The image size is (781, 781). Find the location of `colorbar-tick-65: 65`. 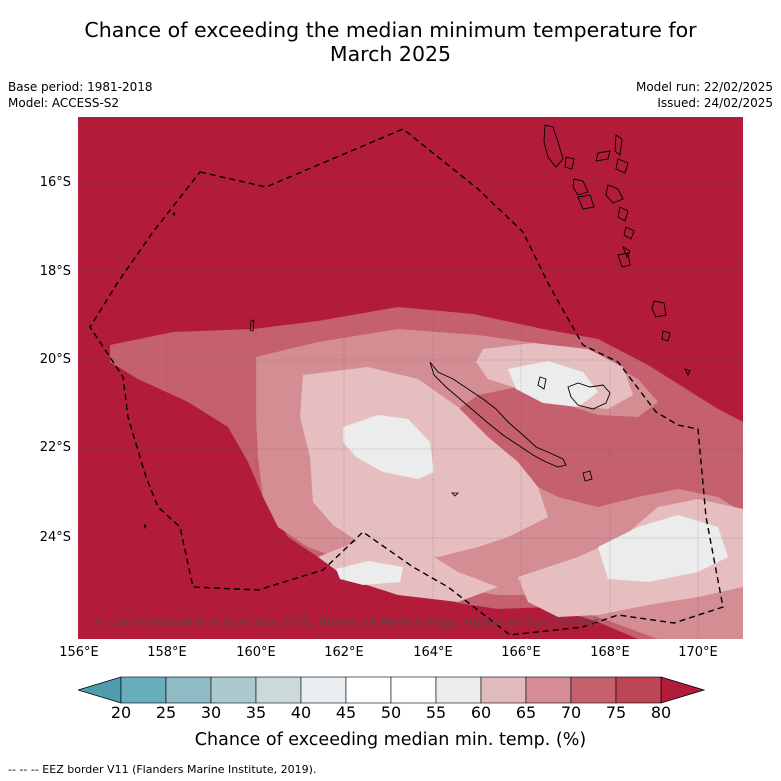

colorbar-tick-65: 65 is located at coordinates (526, 712).